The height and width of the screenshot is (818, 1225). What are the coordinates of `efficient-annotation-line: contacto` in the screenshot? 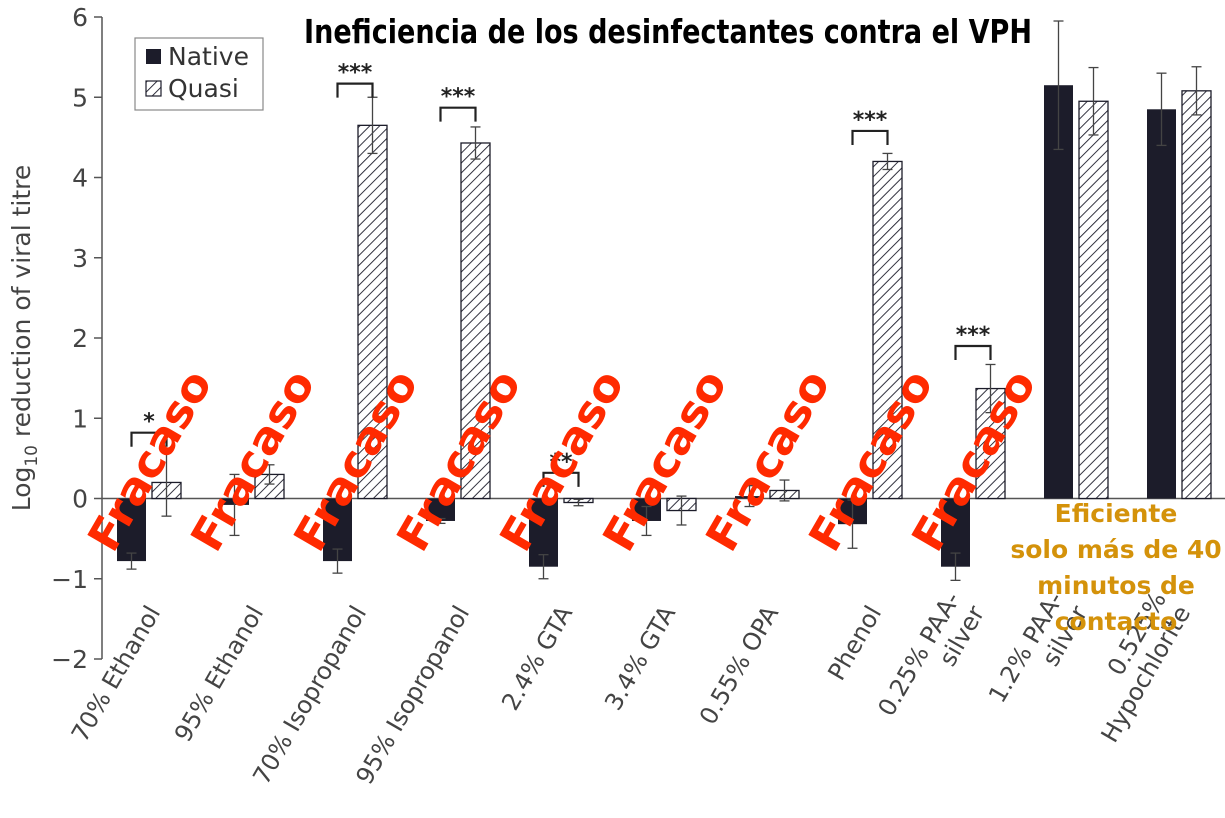 It's located at (1116, 621).